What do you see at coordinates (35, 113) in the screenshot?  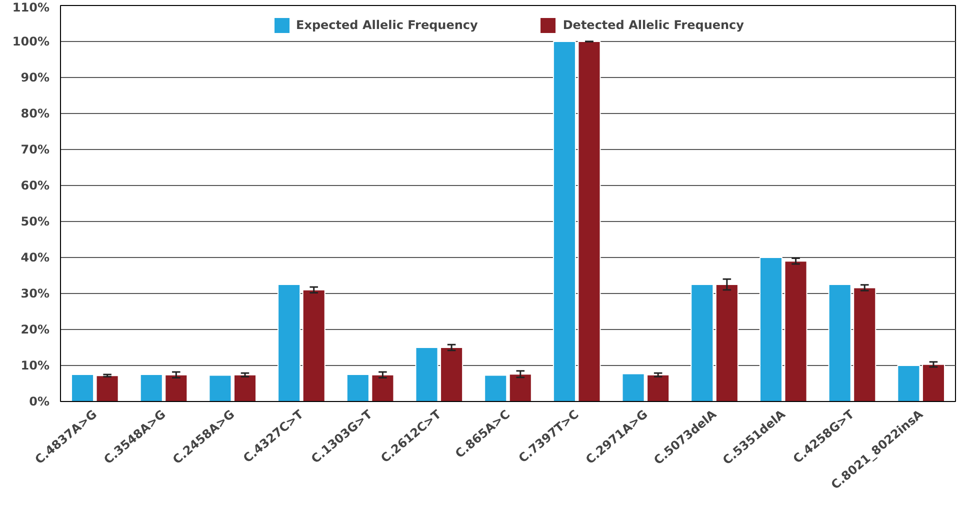 I see `y-tick-label: 80%` at bounding box center [35, 113].